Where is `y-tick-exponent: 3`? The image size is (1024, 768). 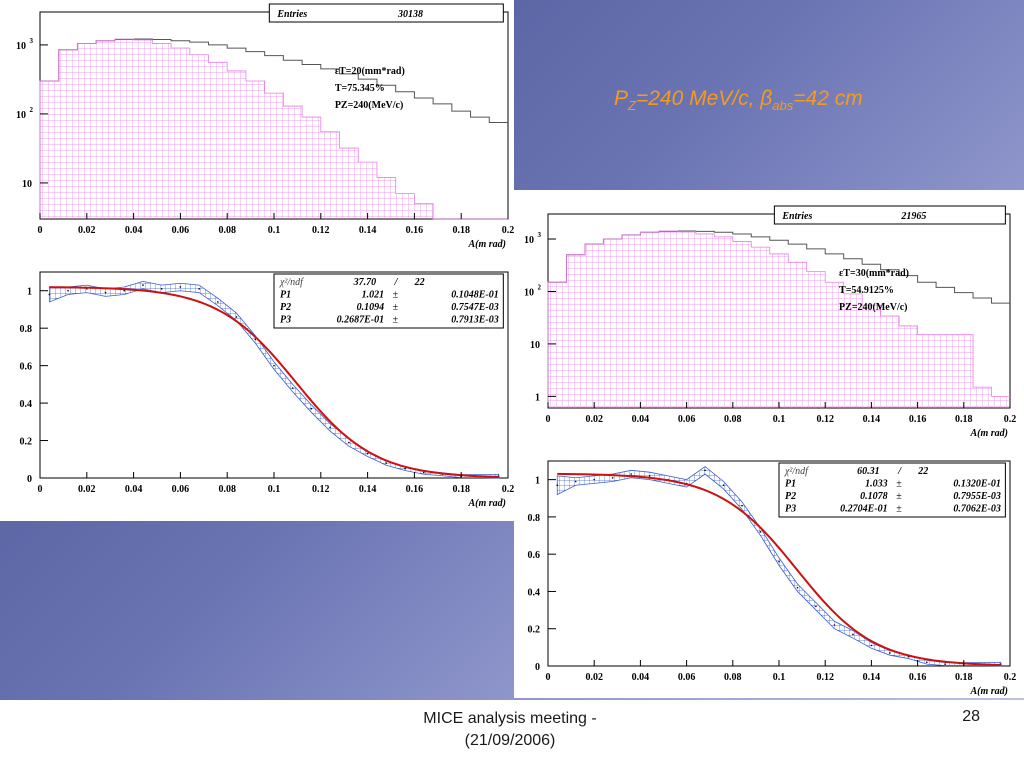
y-tick-exponent: 3 is located at coordinates (540, 235).